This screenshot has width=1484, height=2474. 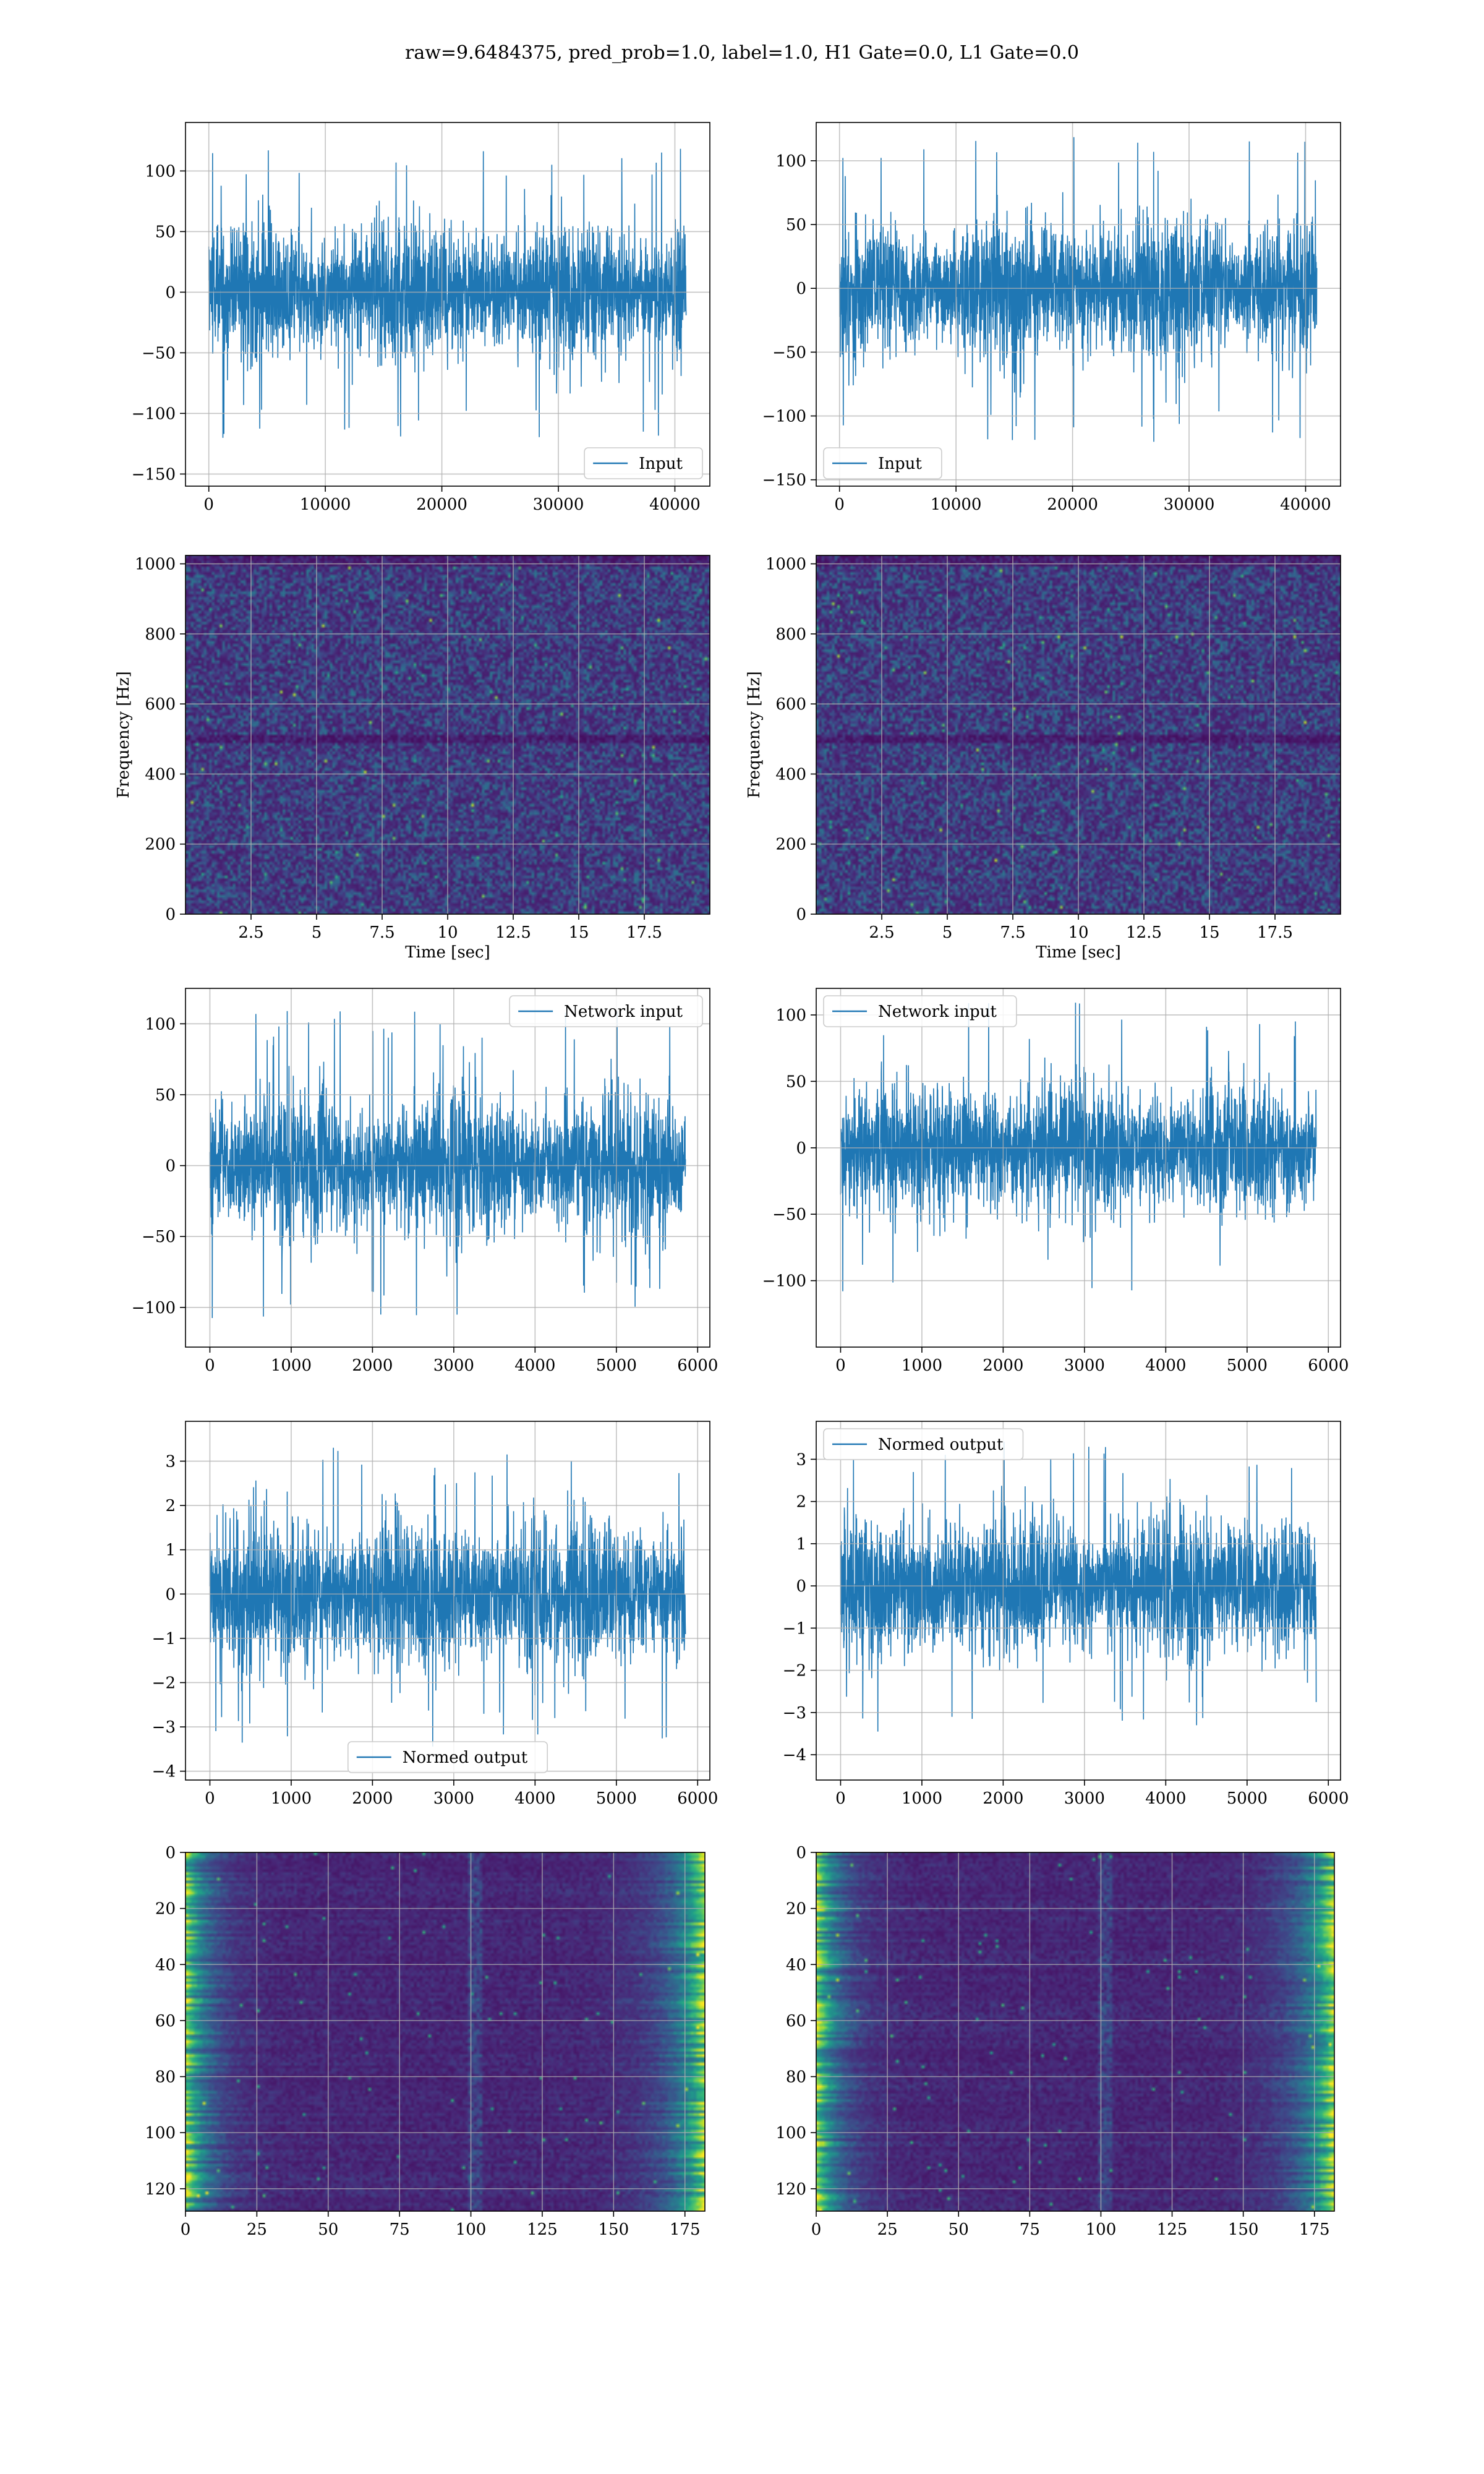 What do you see at coordinates (1247, 1798) in the screenshot?
I see `l1-normed-output-xtick-label-5: 5000` at bounding box center [1247, 1798].